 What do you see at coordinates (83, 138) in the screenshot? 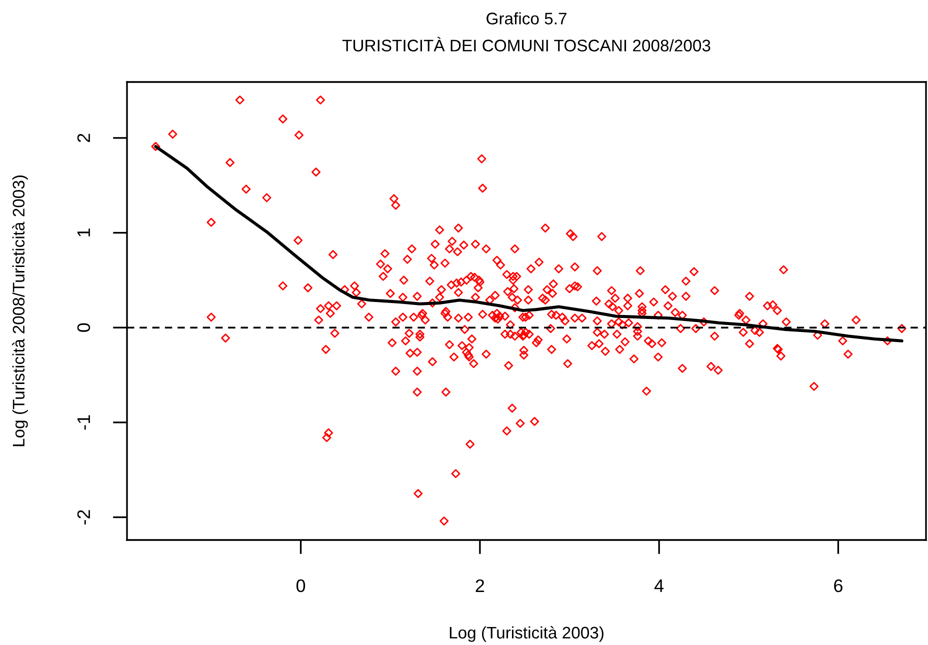
I see `y-tick-label: 2` at bounding box center [83, 138].